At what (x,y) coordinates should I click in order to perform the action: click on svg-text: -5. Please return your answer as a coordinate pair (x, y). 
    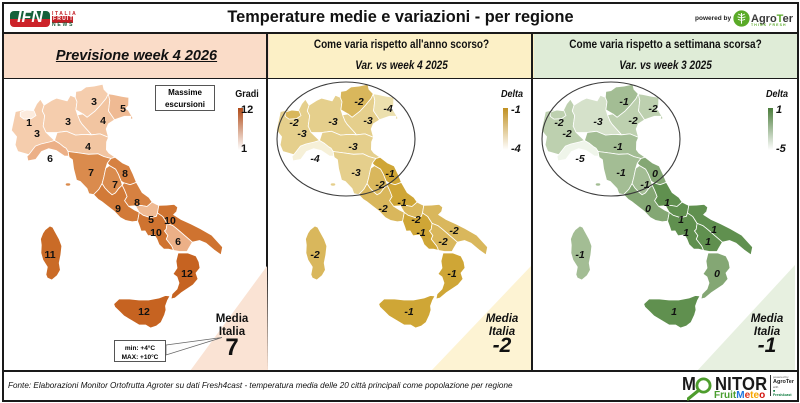
    Looking at the image, I should click on (579, 159).